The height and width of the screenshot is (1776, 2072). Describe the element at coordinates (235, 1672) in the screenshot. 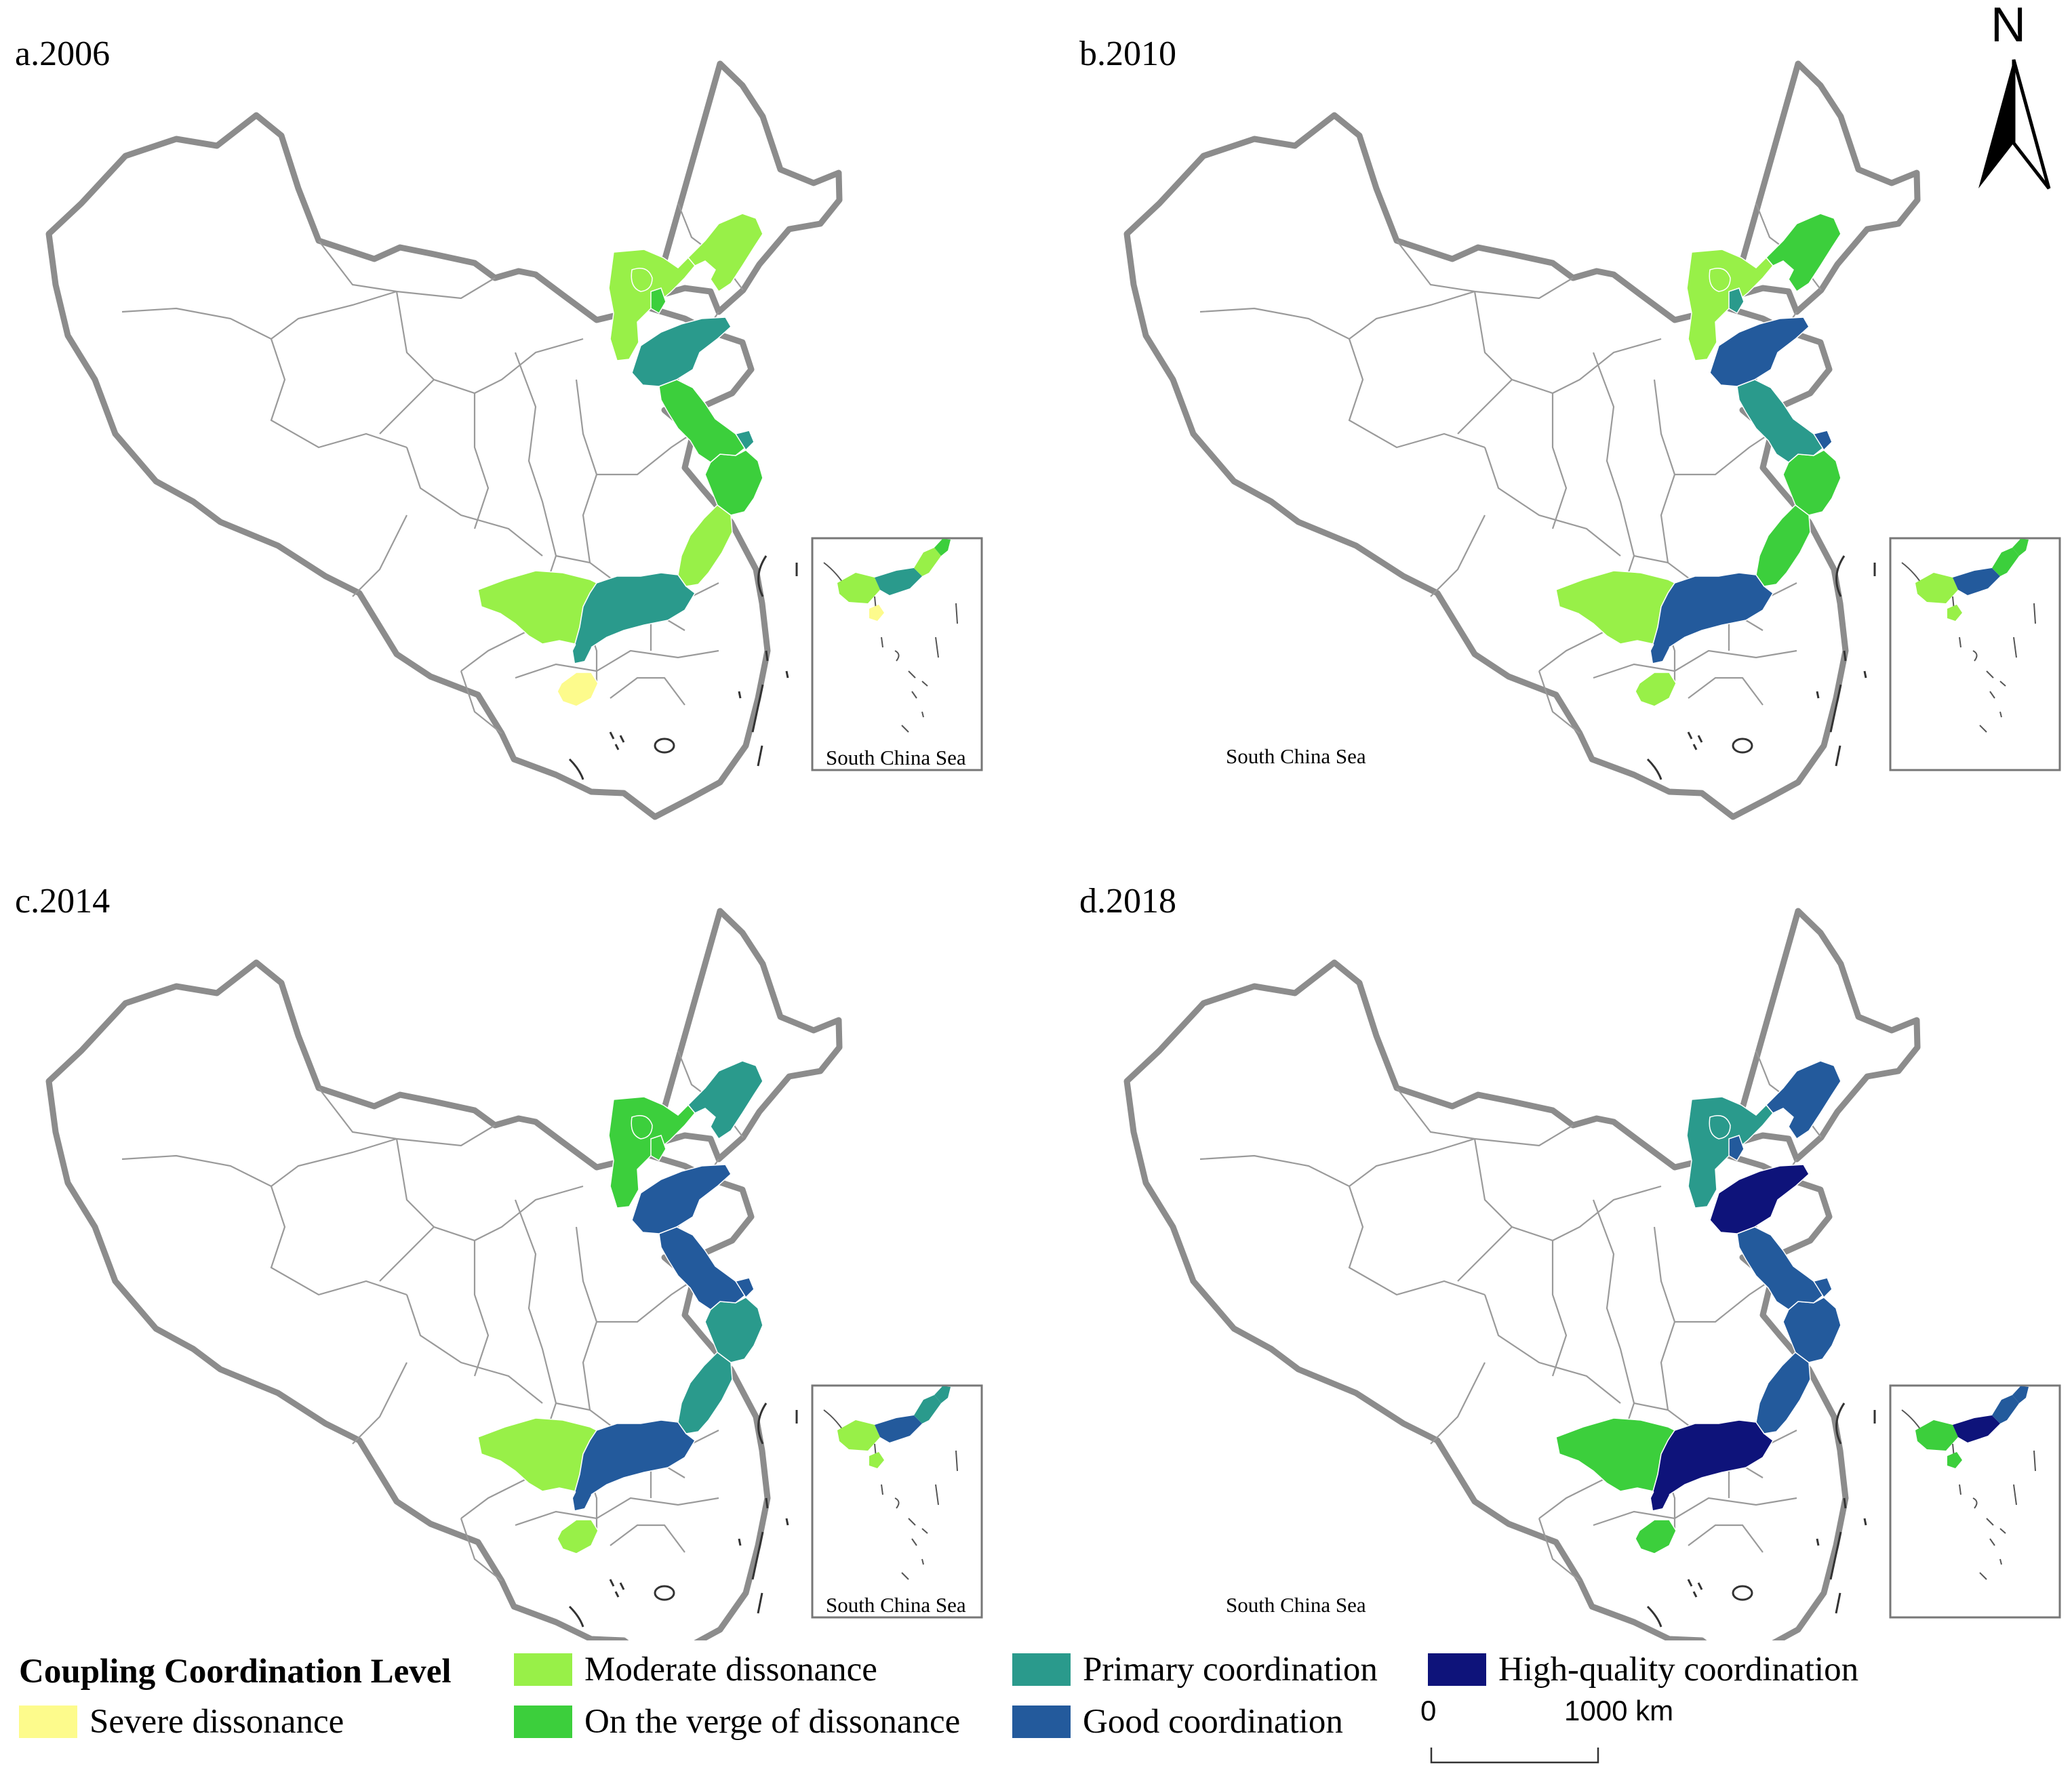

I see `legend-title: Coupling Coordination Level` at that location.